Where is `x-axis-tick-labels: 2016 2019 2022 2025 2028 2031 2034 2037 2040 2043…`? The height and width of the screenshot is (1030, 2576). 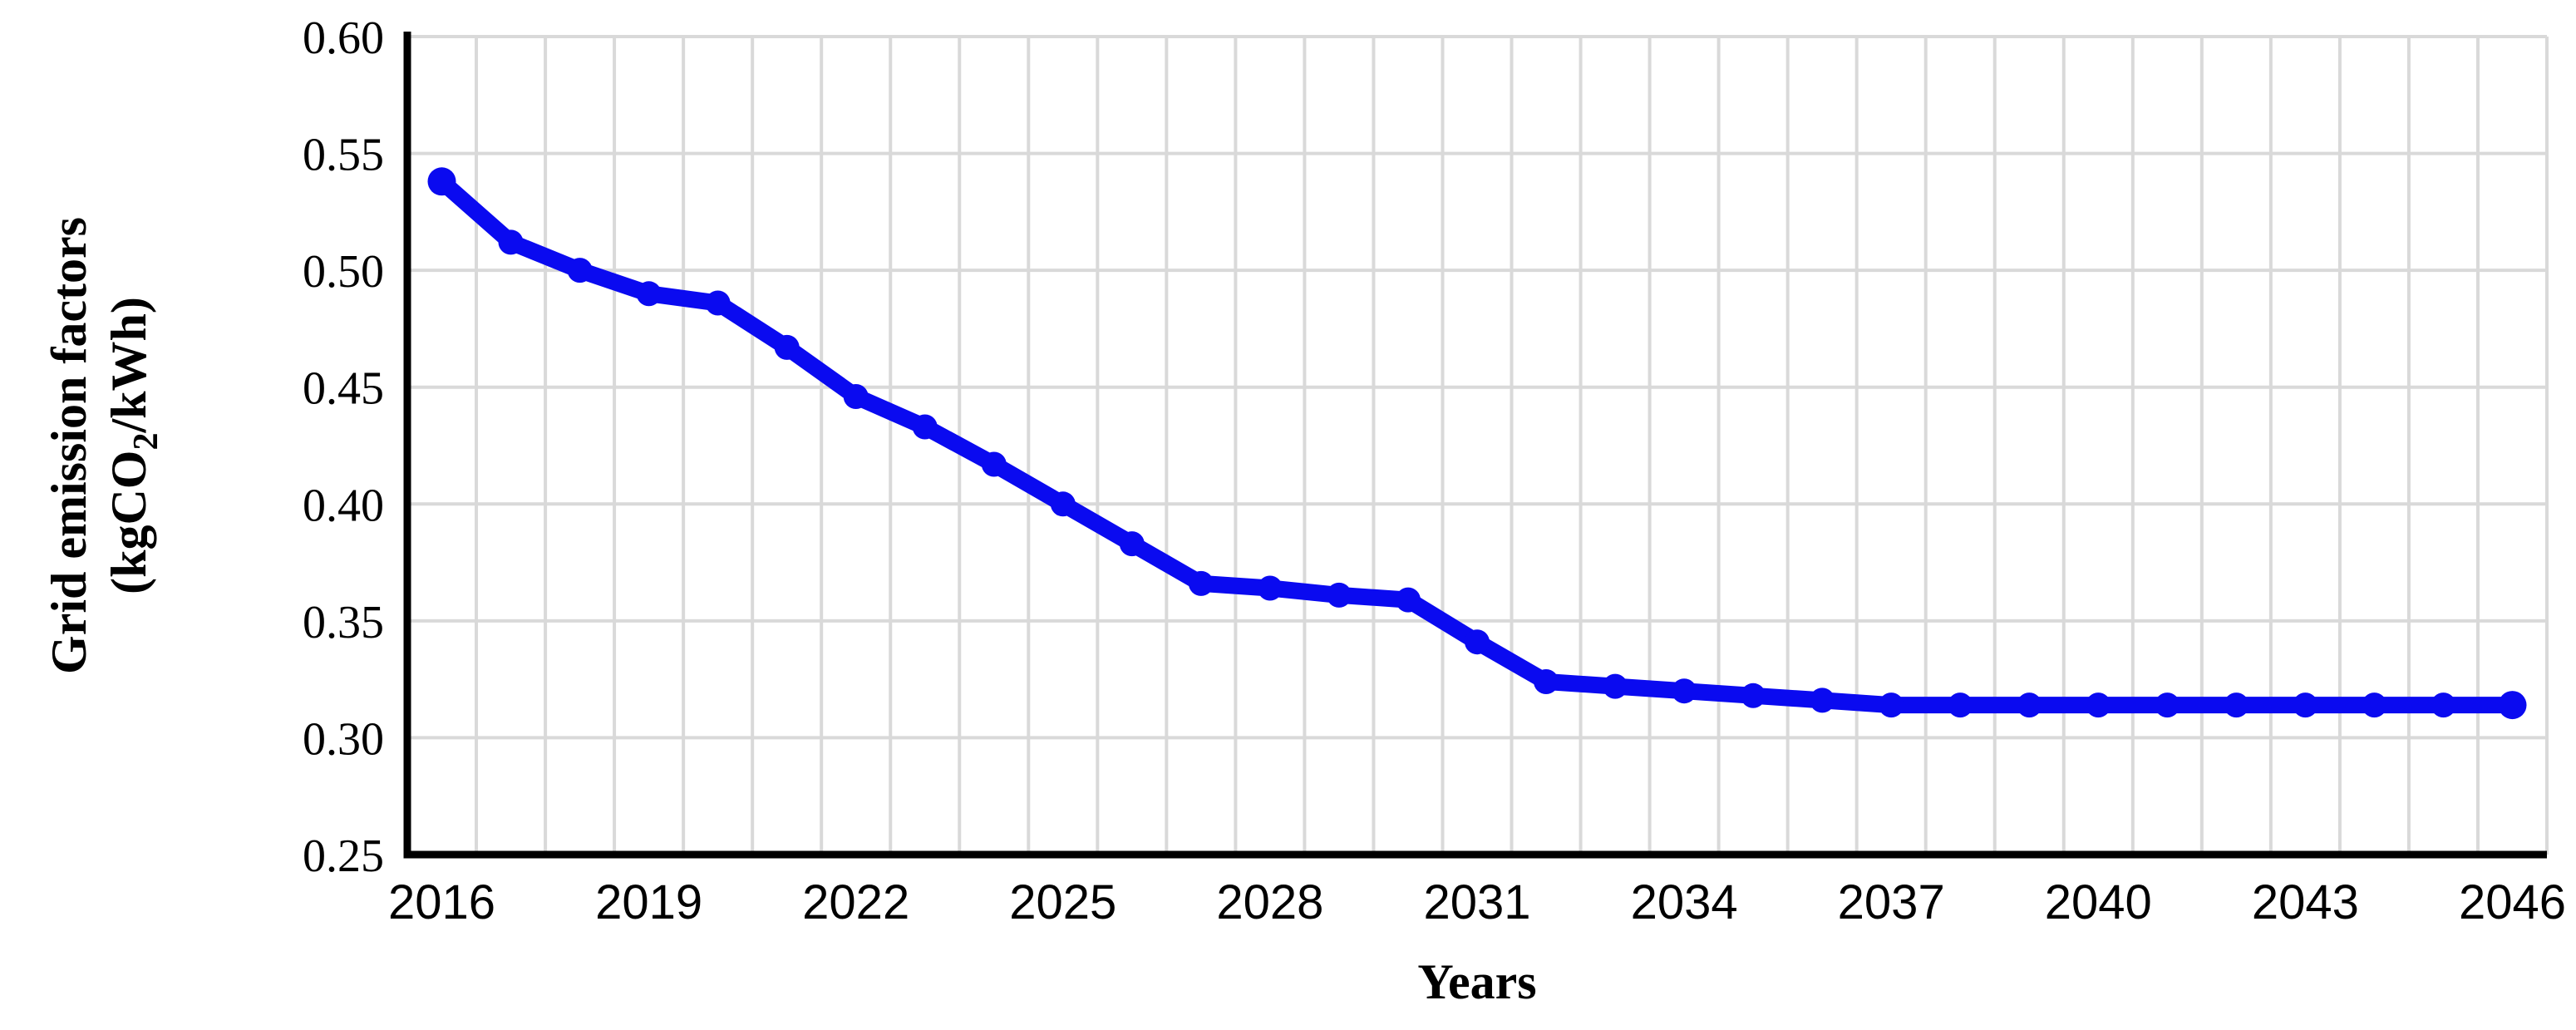
x-axis-tick-labels: 2016 2019 2022 2025 2028 2031 2034 2037 2040 2043… is located at coordinates (1477, 902).